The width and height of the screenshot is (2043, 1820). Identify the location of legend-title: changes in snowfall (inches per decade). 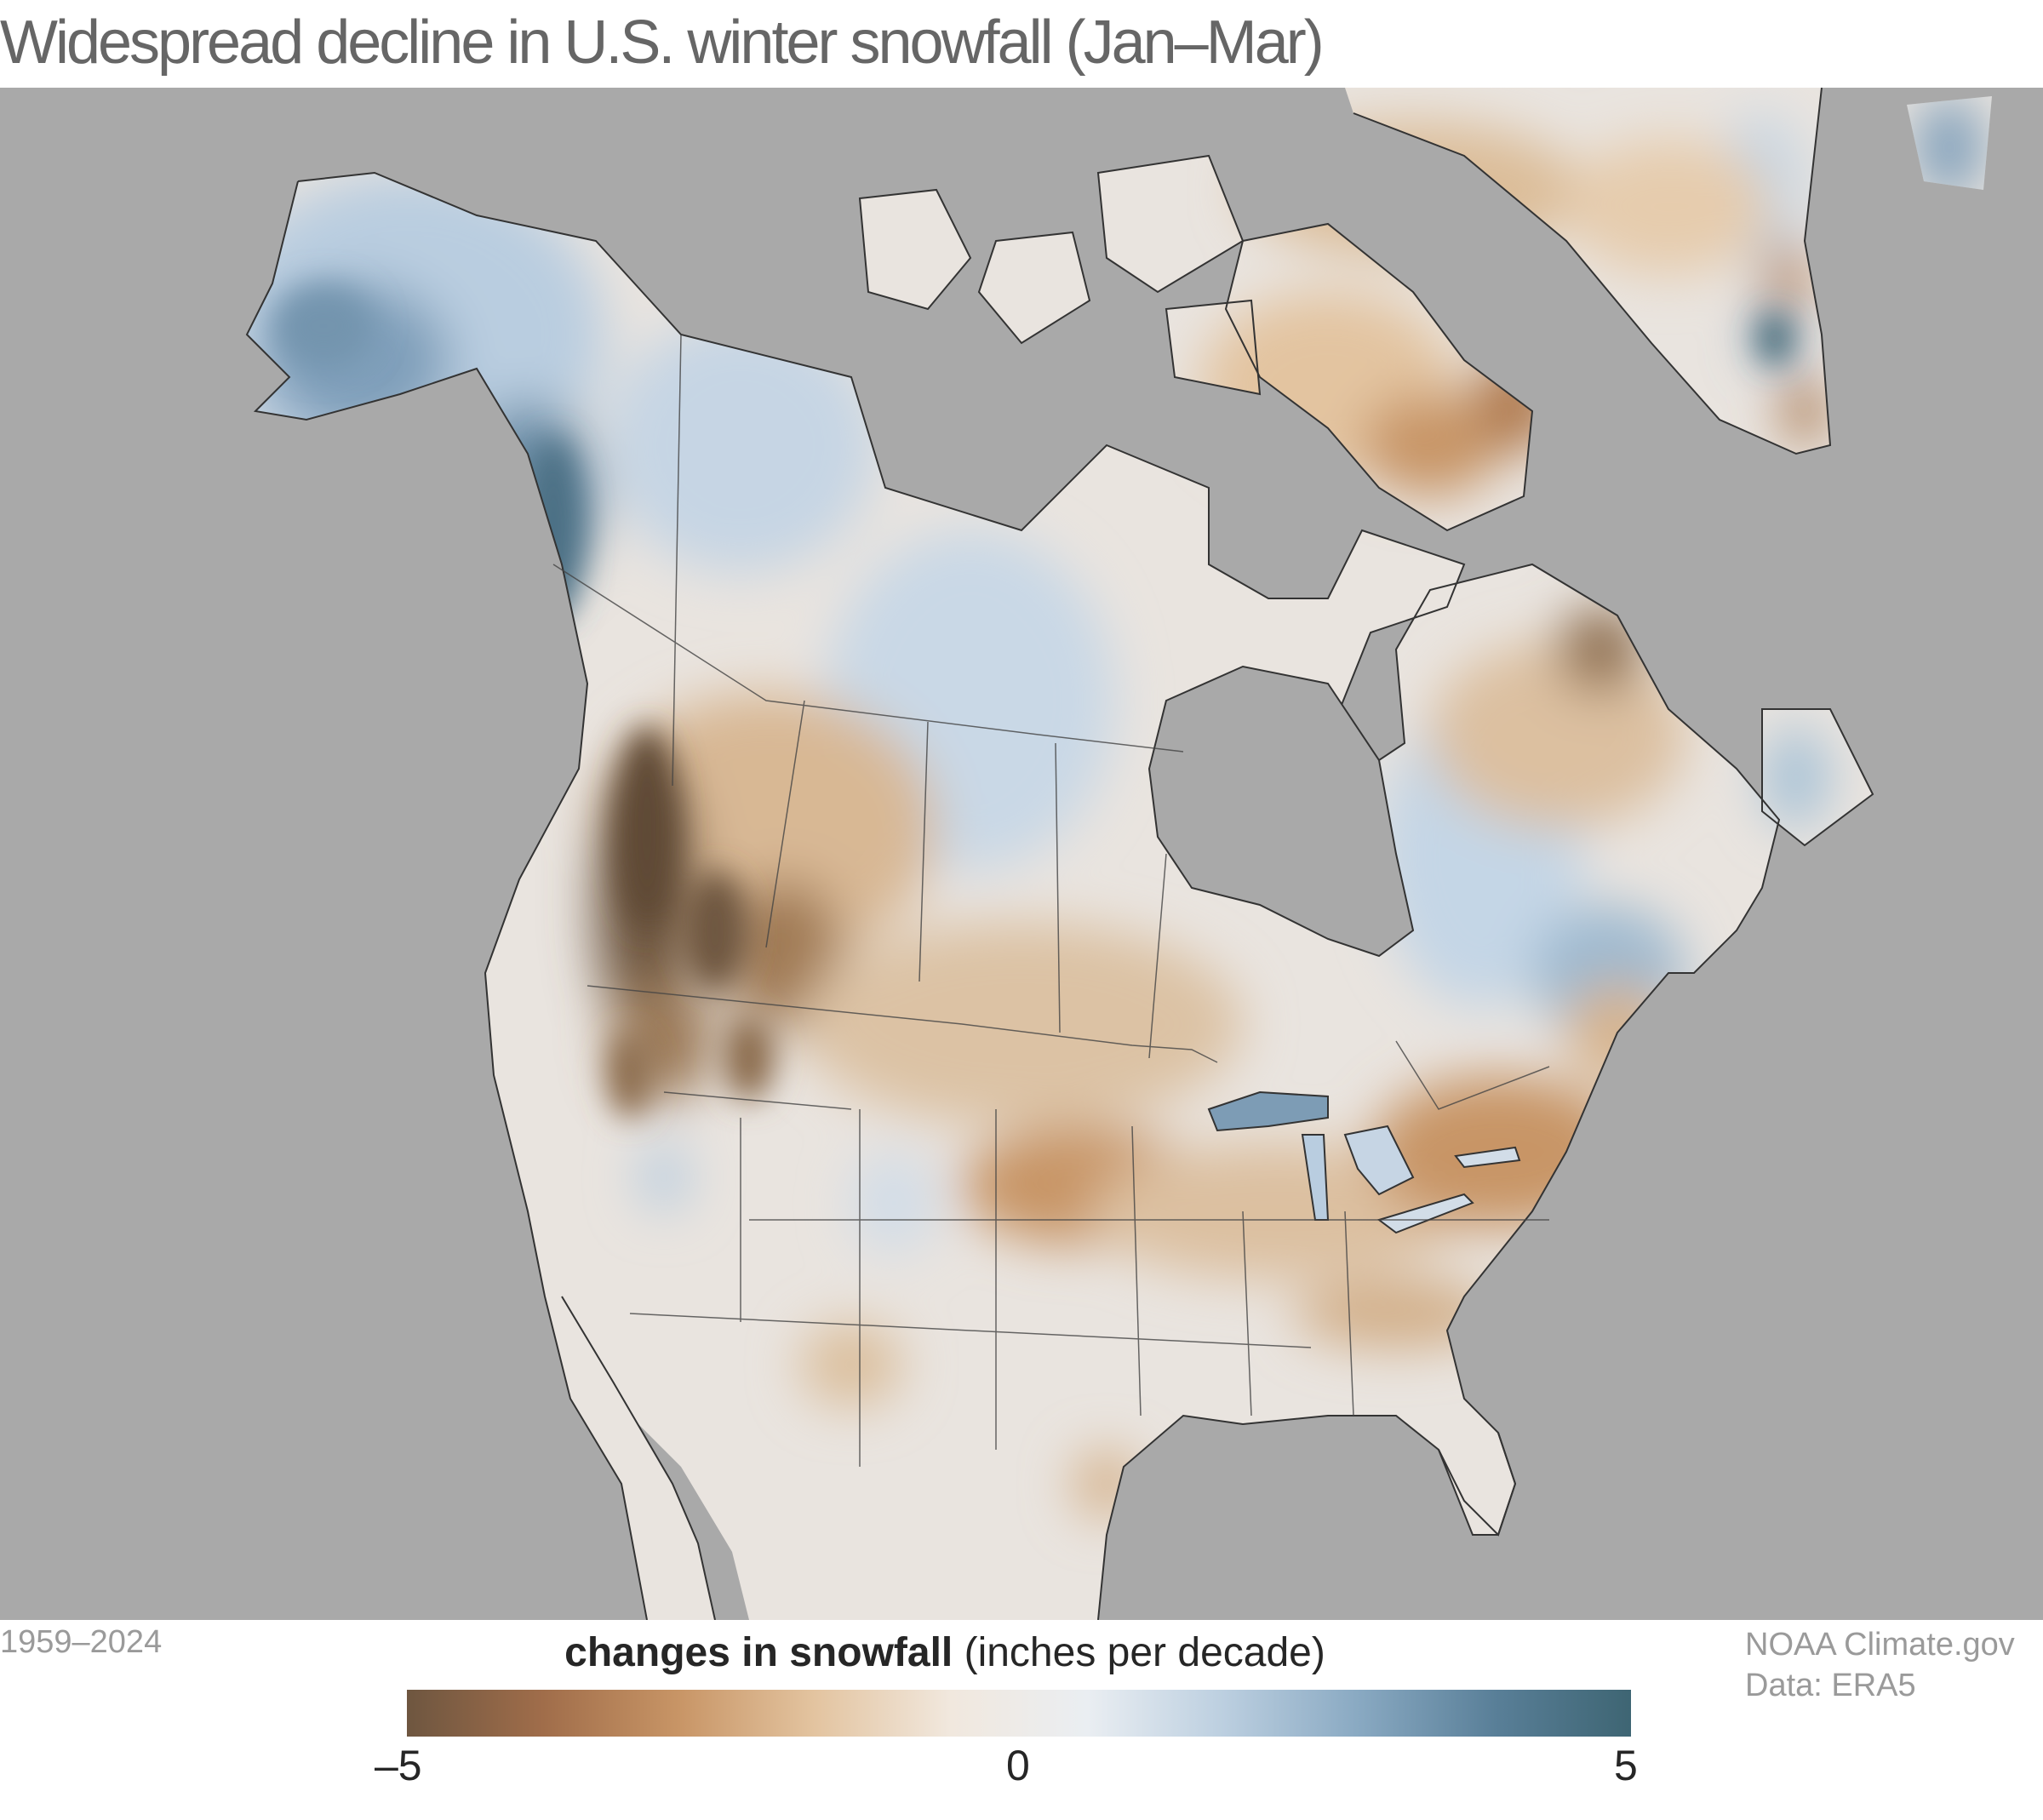
(945, 1652).